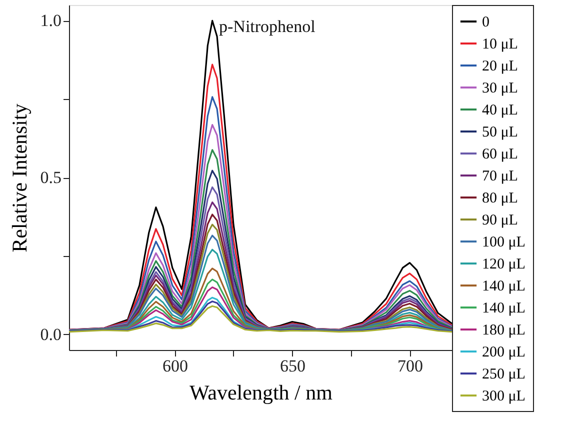 The image size is (577, 439). I want to click on legend-label: 50 μL, so click(500, 132).